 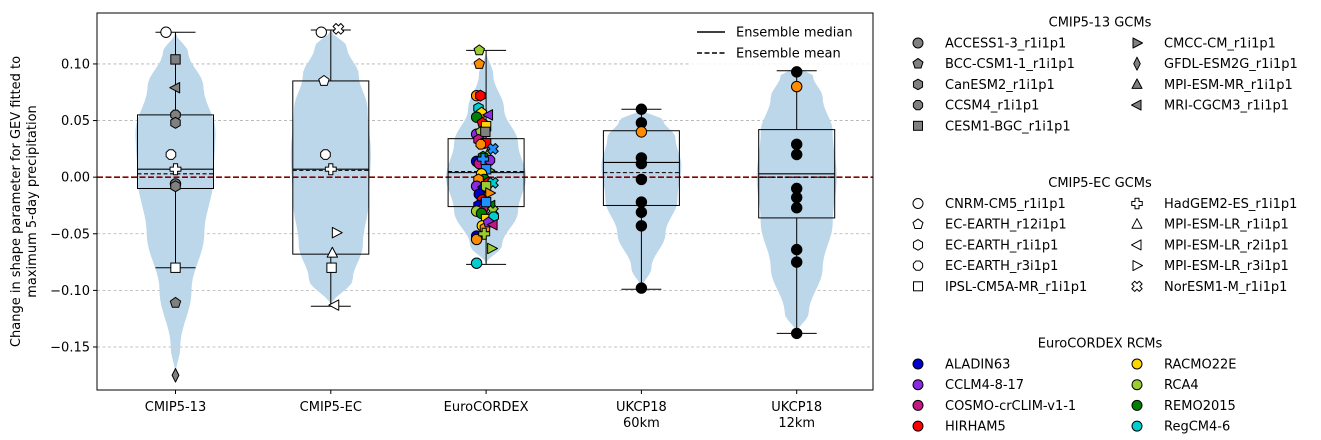 What do you see at coordinates (1000, 85) in the screenshot?
I see `legend-label: CanESM2_r1i1p1` at bounding box center [1000, 85].